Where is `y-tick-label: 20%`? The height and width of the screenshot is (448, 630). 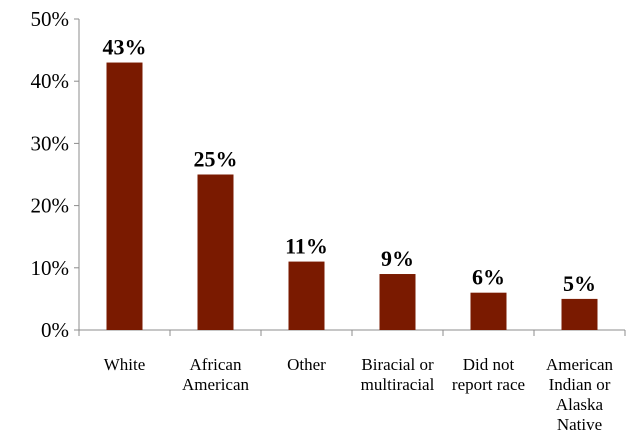
y-tick-label: 20% is located at coordinates (50, 206).